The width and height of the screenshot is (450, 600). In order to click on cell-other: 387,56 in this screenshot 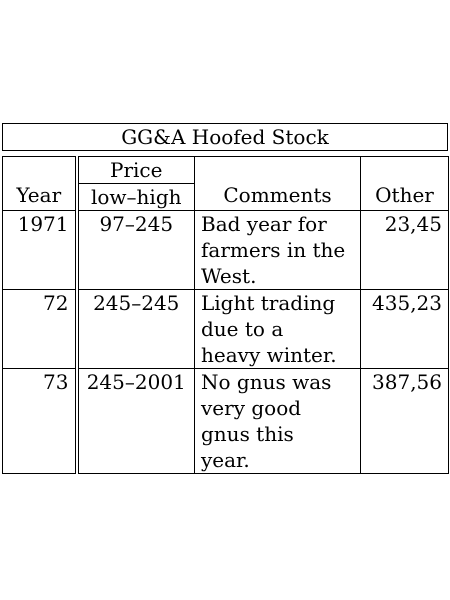, I will do `click(404, 421)`.